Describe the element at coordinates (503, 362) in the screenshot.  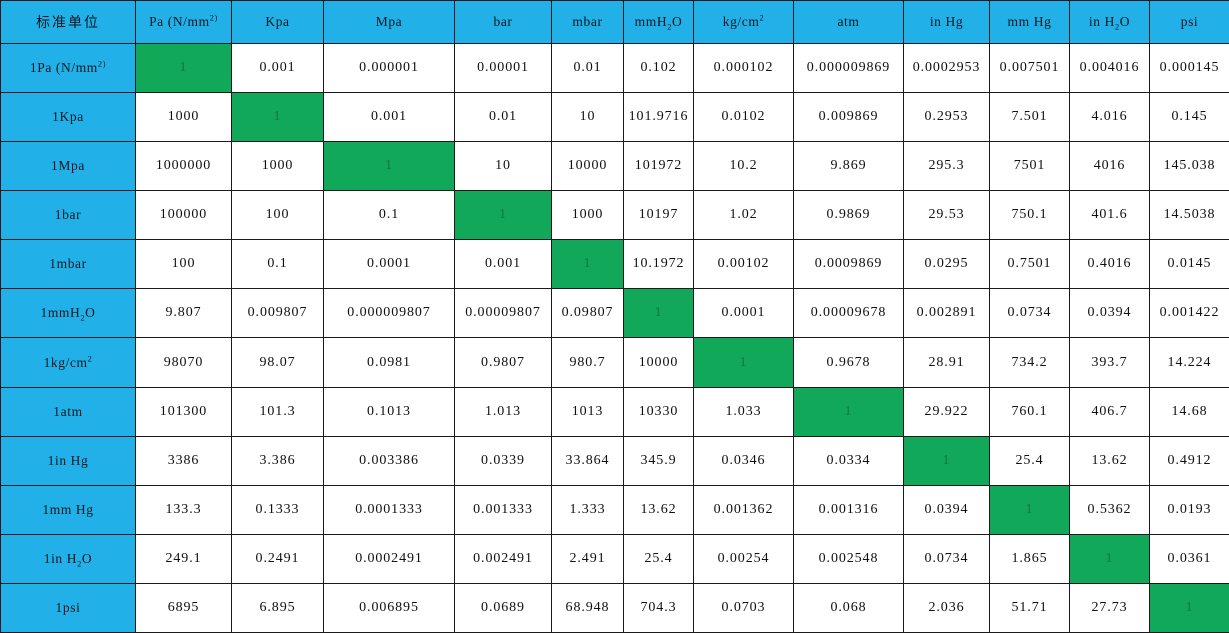
I see `table-cell: 0.9807` at that location.